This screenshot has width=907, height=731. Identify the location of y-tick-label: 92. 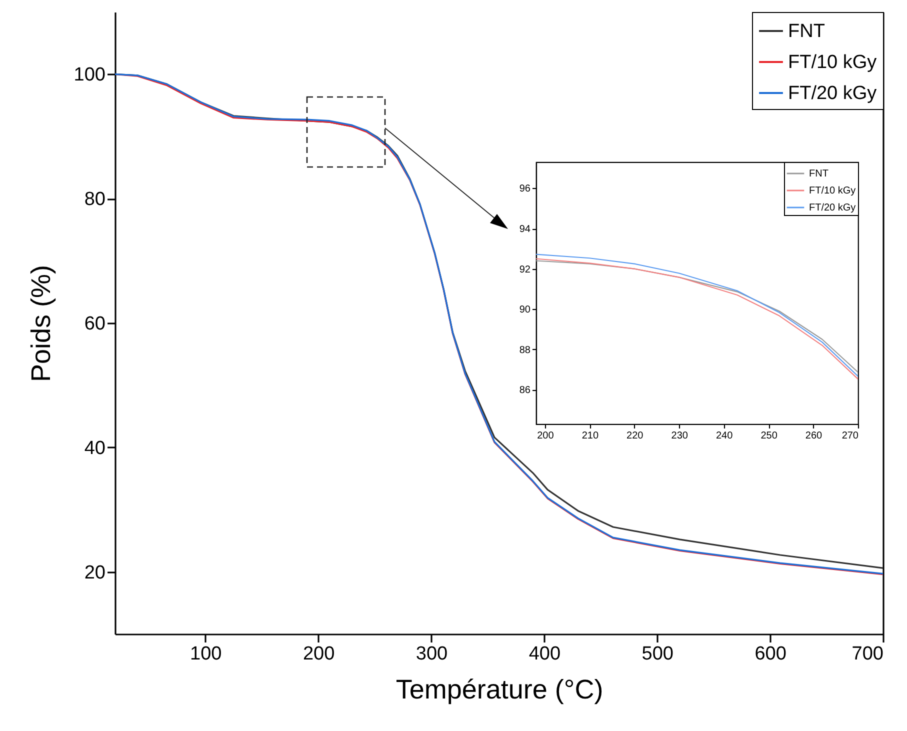
(525, 270).